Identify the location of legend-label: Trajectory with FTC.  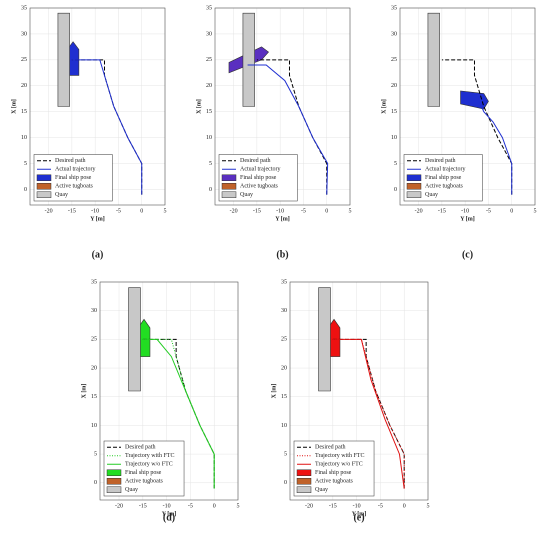
(339, 456).